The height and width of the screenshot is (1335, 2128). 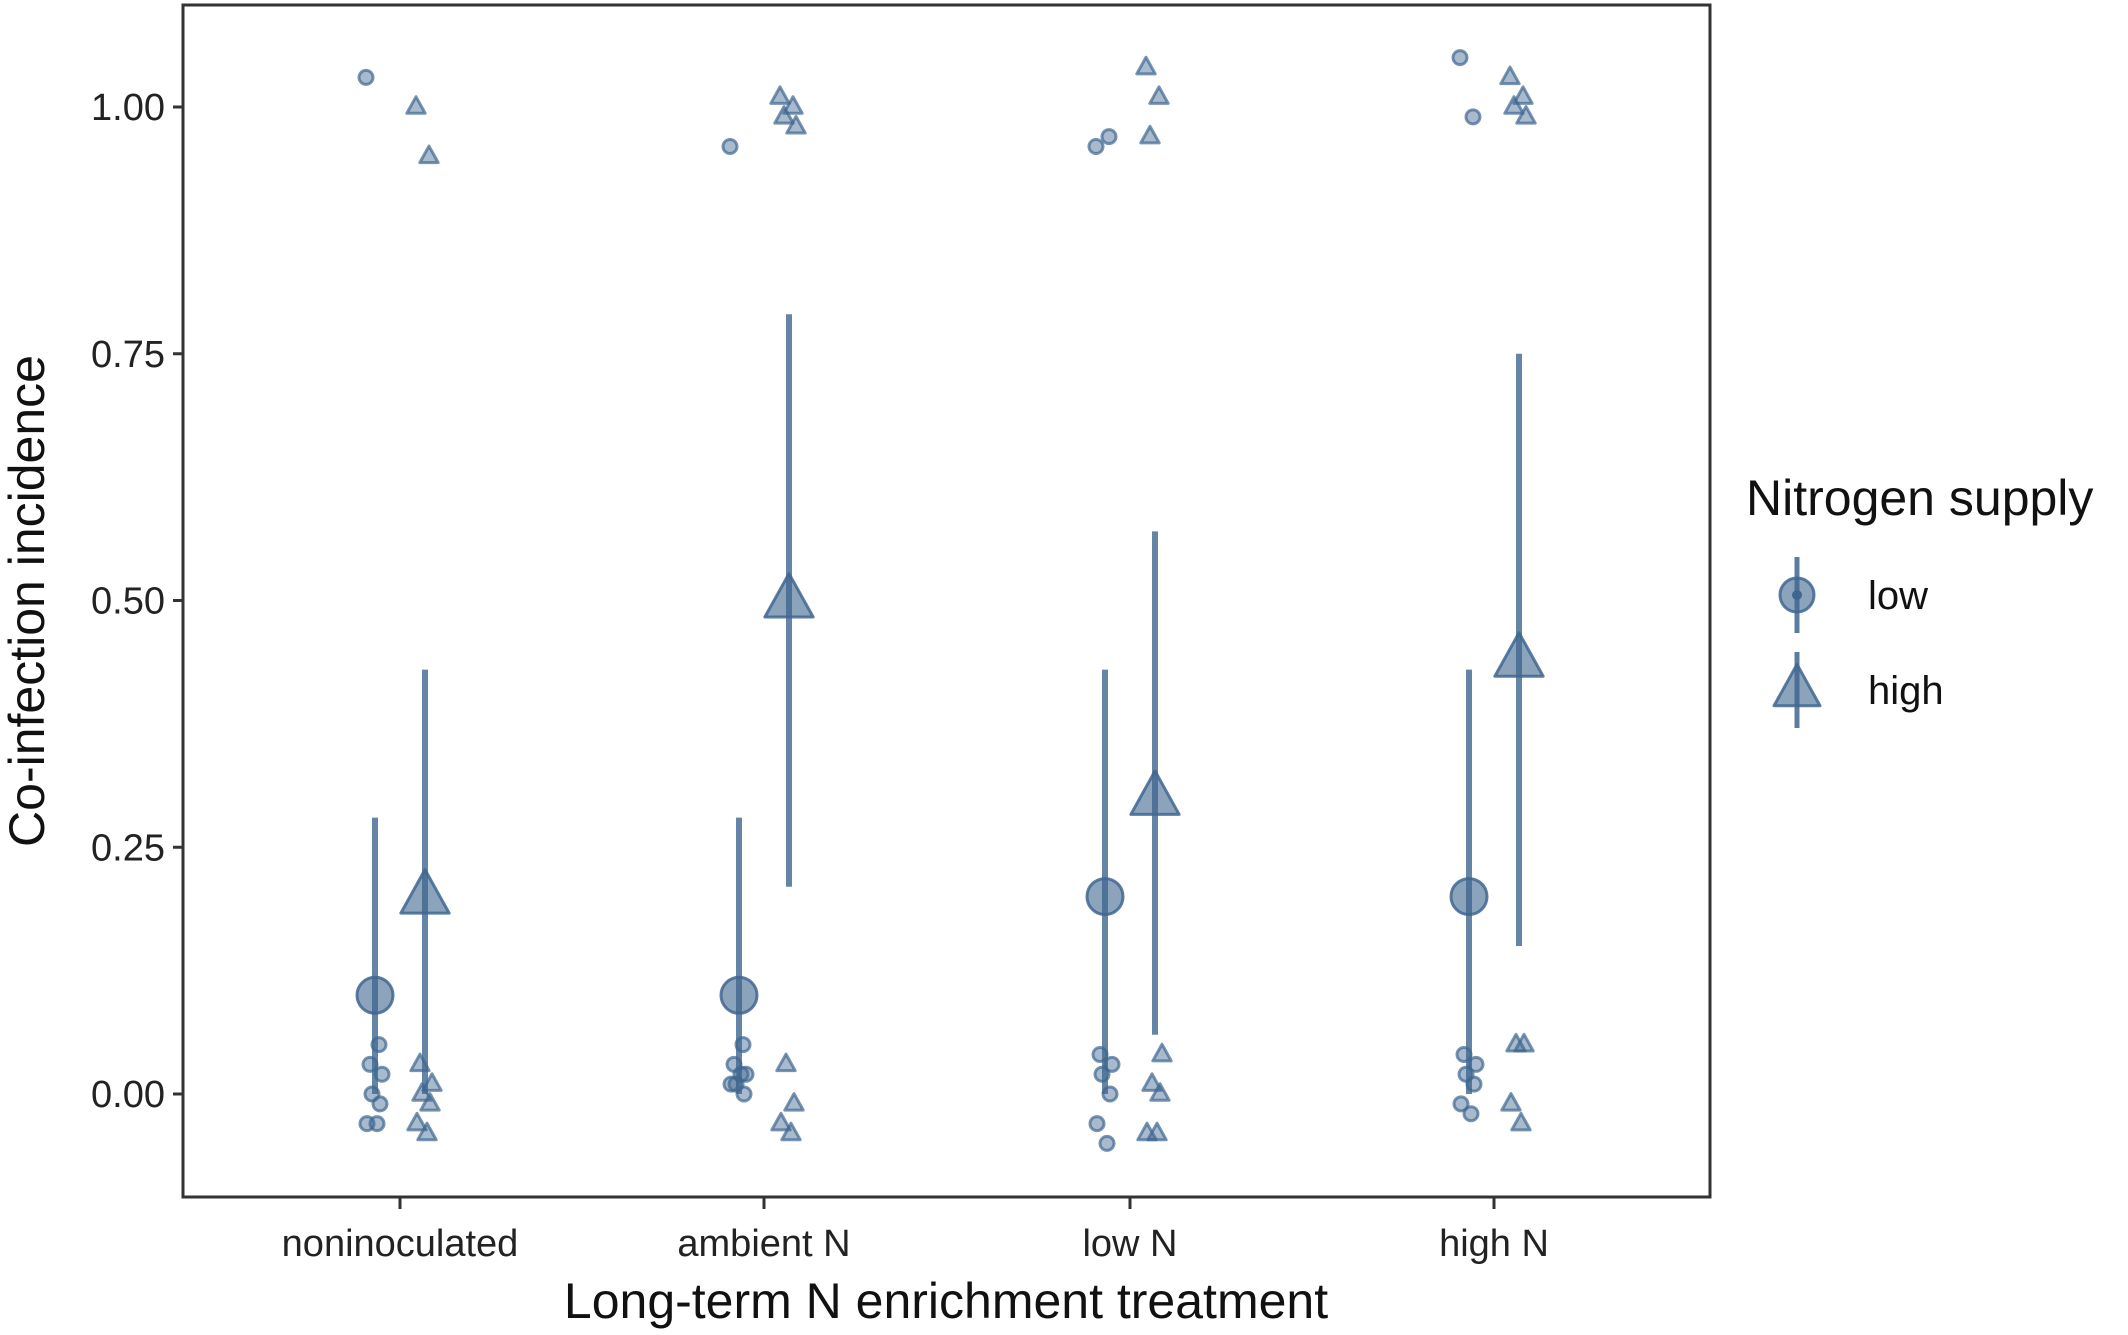 What do you see at coordinates (1906, 691) in the screenshot?
I see `legend-label: high` at bounding box center [1906, 691].